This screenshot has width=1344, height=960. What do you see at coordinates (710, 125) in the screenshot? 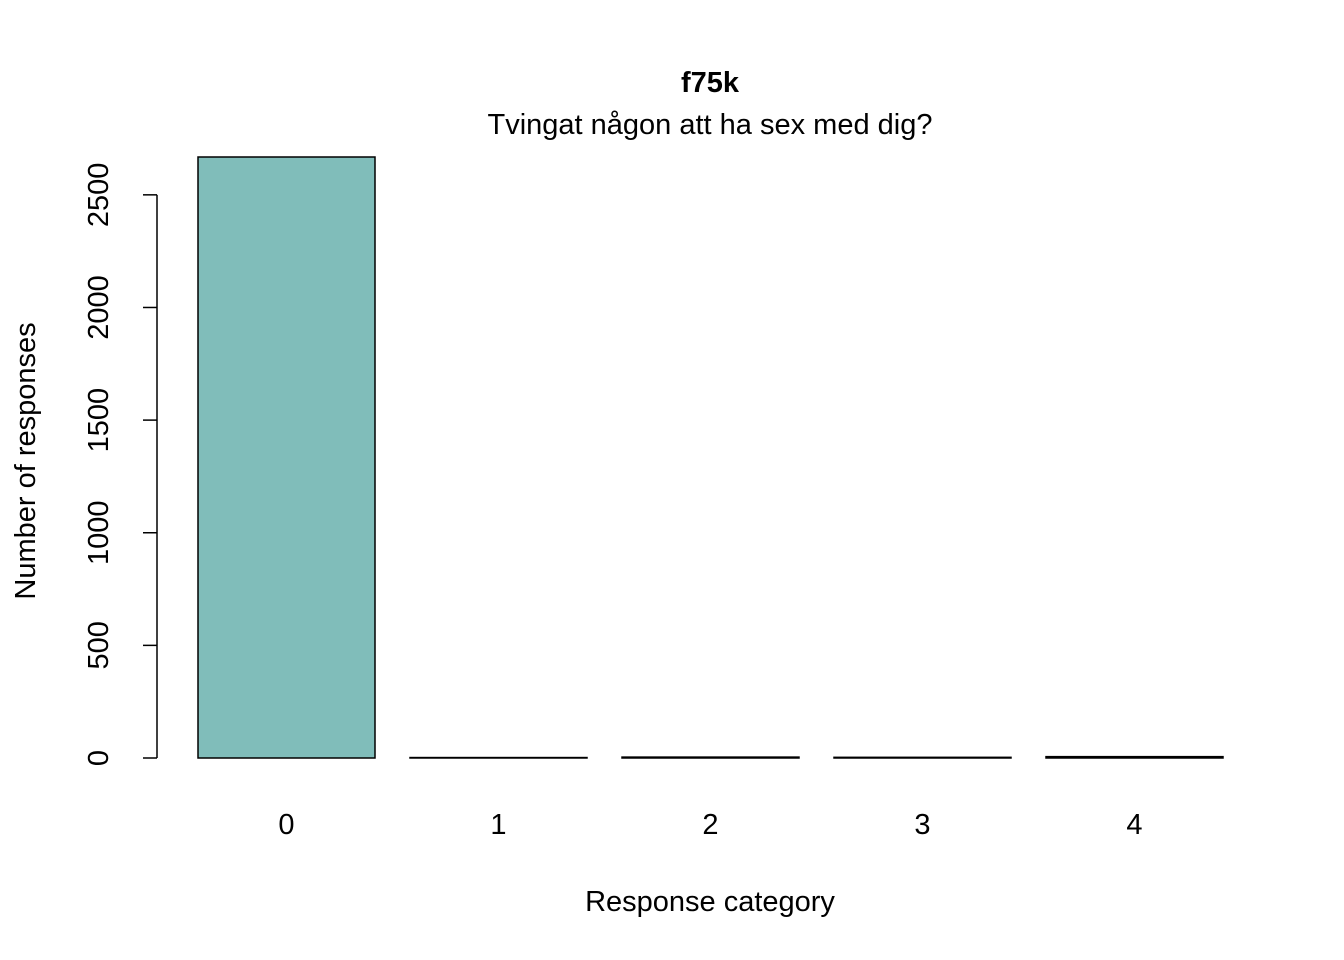
I see `chart-subtitle: Tvingat någon att ha sex med dig?` at bounding box center [710, 125].